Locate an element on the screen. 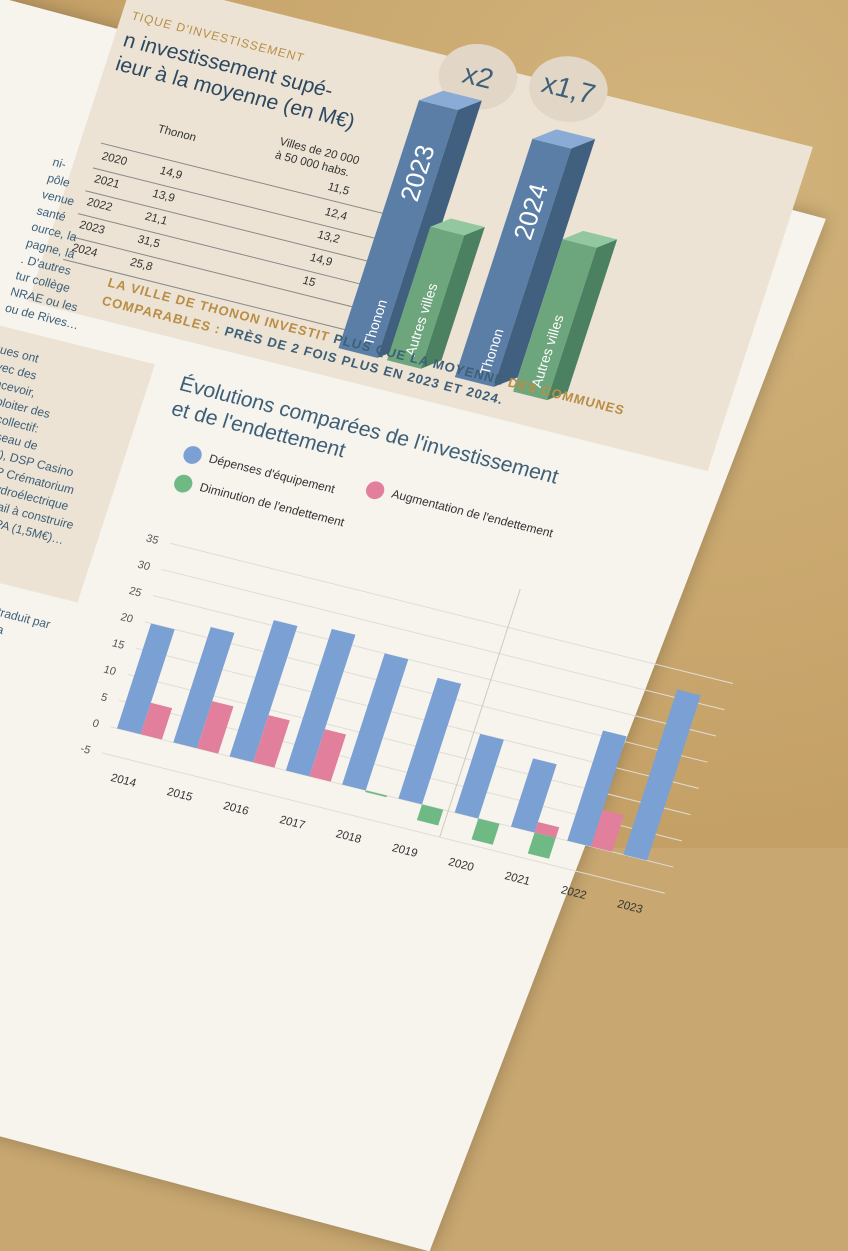 This screenshot has height=1251, width=848. y-tick-label: 20 is located at coordinates (127, 618).